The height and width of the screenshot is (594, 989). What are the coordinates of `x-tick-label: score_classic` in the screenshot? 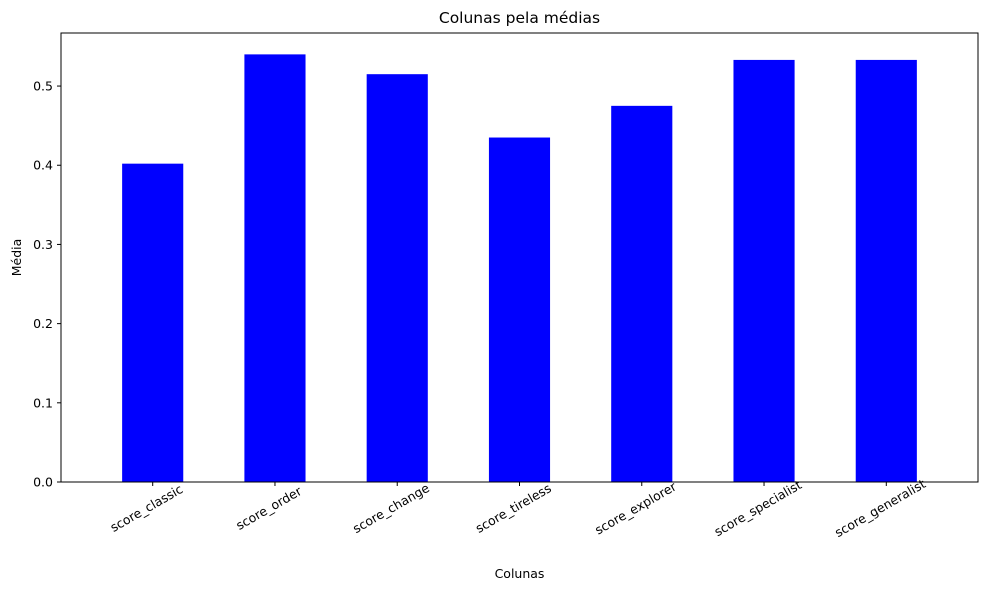 It's located at (147, 508).